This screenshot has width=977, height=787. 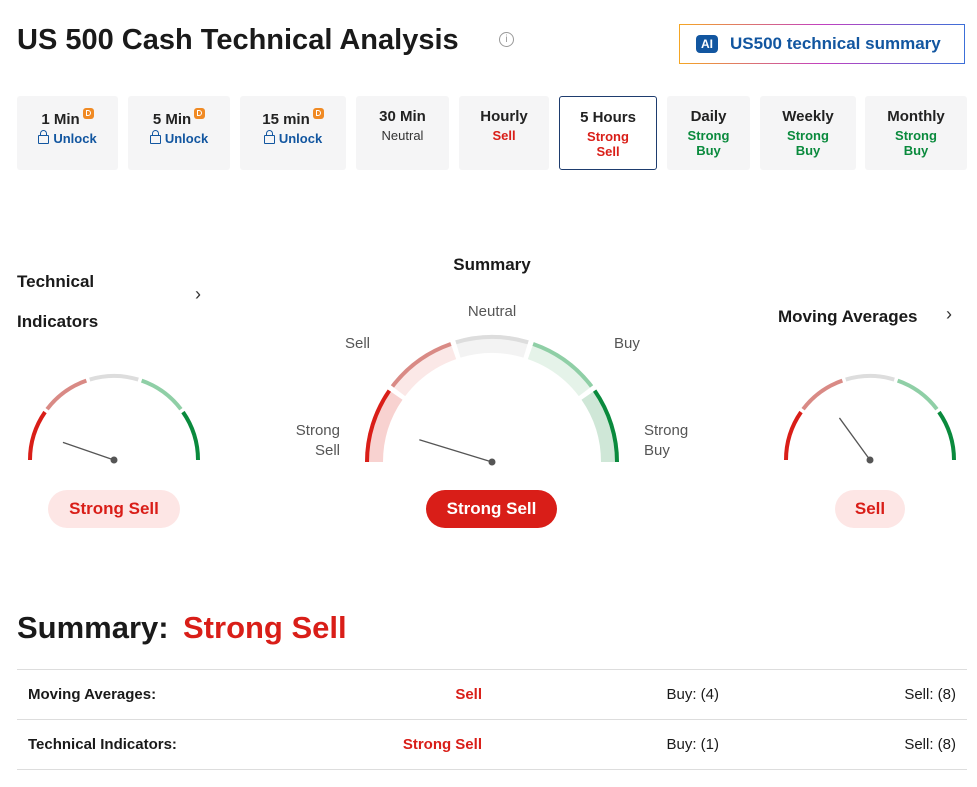 I want to click on timeframe-tab: Daily Strong Buy, so click(x=708, y=133).